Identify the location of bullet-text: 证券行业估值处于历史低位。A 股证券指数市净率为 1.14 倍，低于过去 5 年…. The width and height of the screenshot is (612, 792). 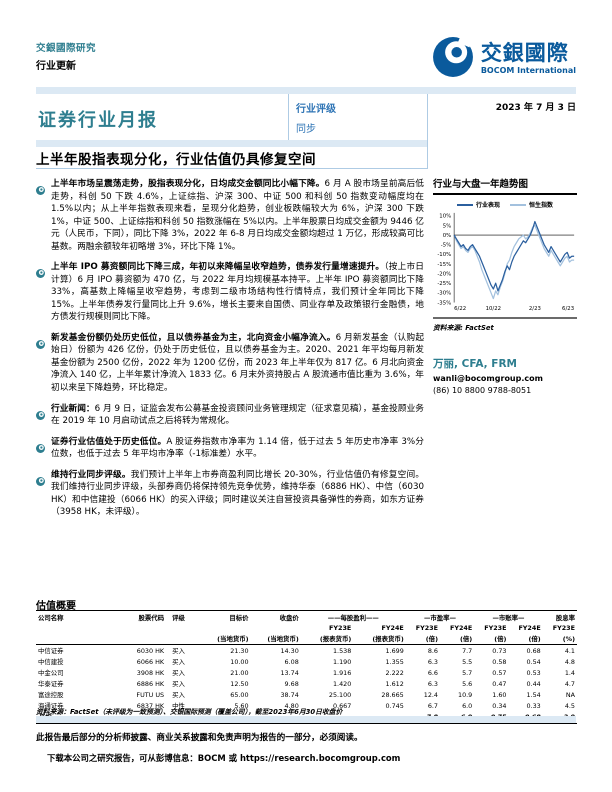
(237, 448).